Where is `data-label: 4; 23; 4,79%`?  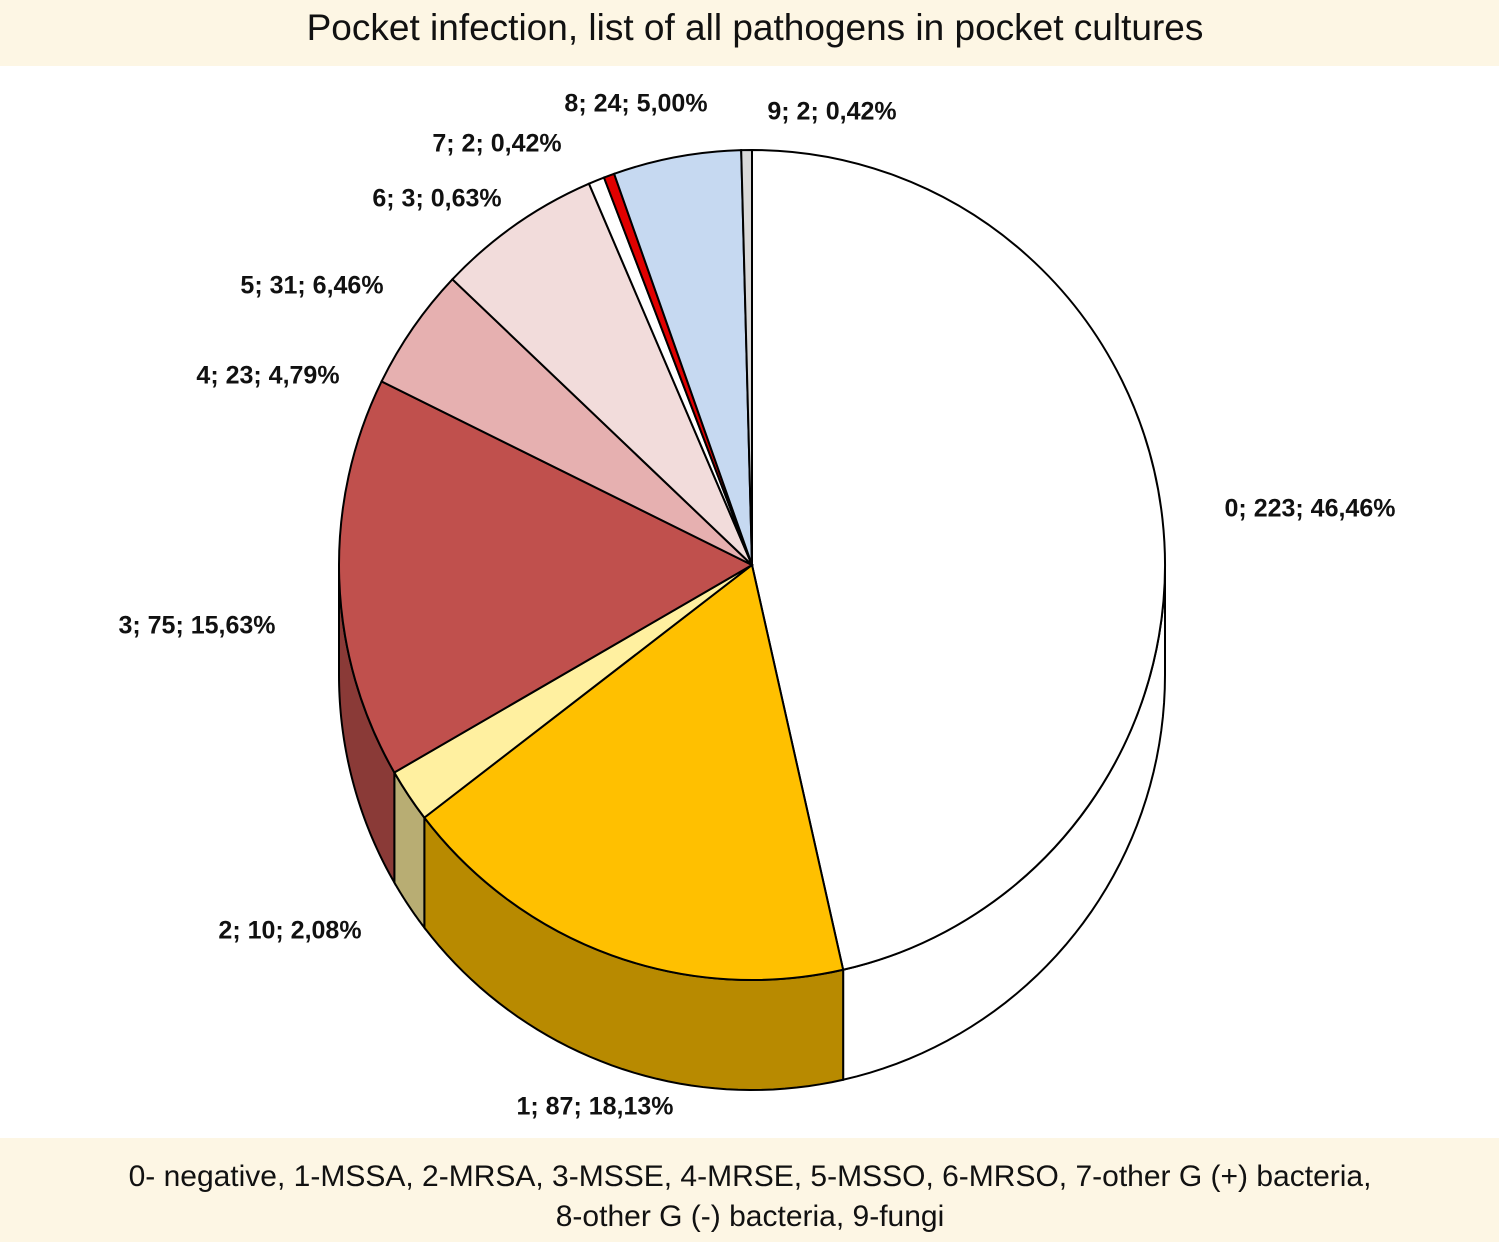 data-label: 4; 23; 4,79% is located at coordinates (267, 376).